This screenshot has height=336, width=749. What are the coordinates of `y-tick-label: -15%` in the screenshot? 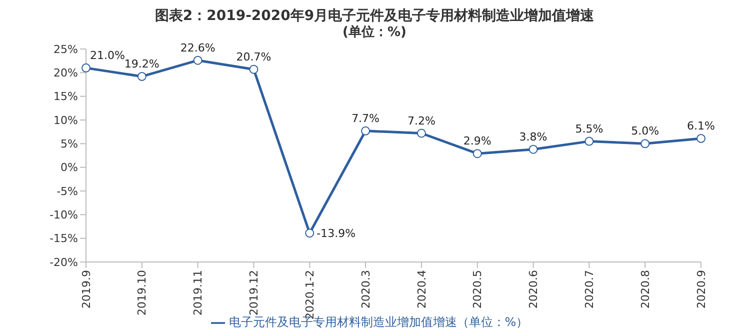 It's located at (64, 239).